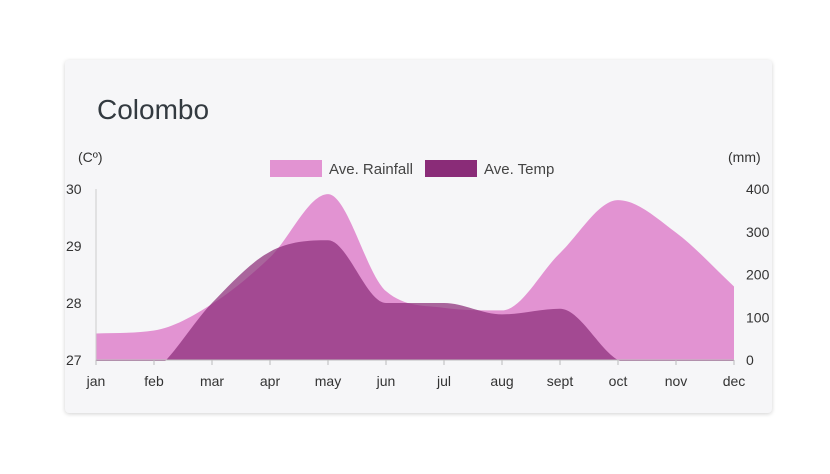  Describe the element at coordinates (96, 381) in the screenshot. I see `x-tick-label: jan` at that location.